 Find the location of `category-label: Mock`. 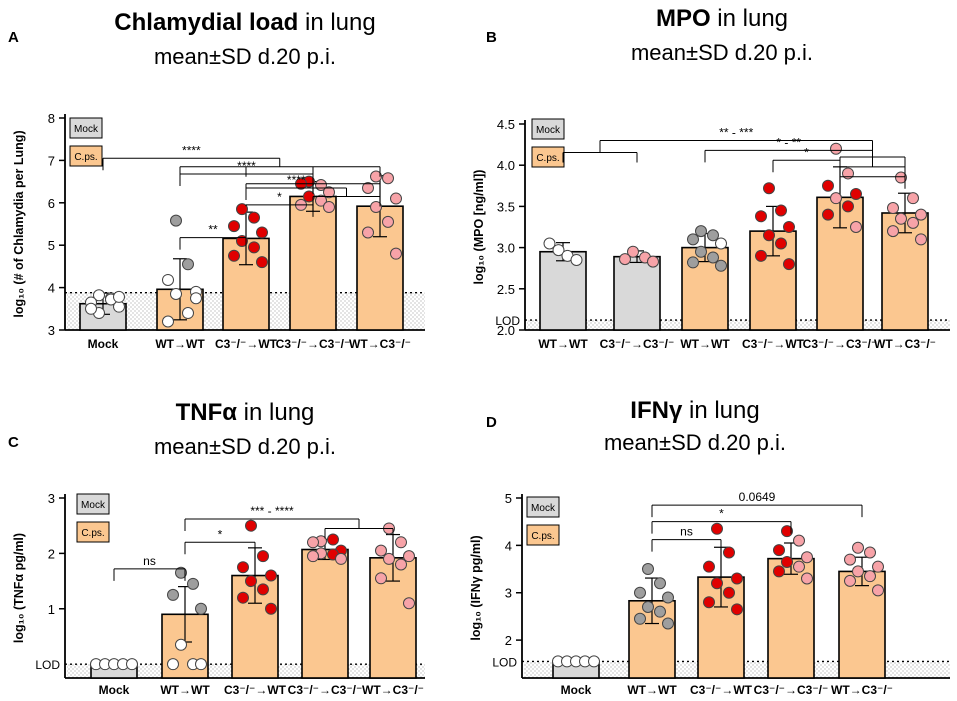

category-label: Mock is located at coordinates (576, 690).